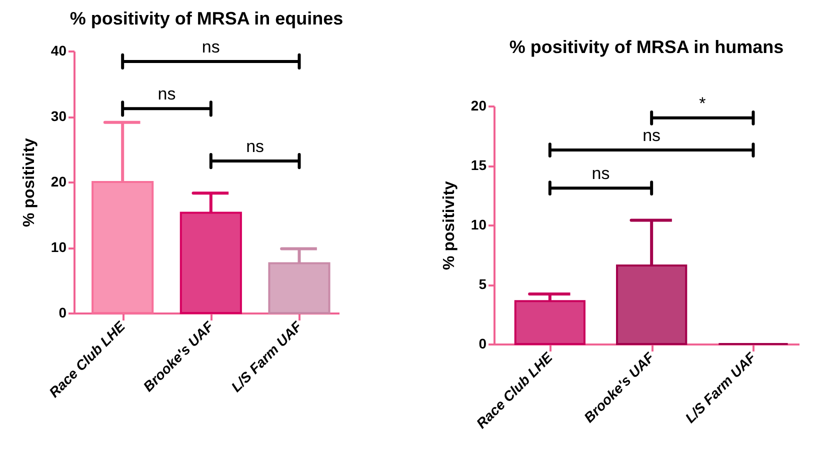 The image size is (839, 453). Describe the element at coordinates (207, 18) in the screenshot. I see `chart-title: % positivity of MRSA in equines` at that location.